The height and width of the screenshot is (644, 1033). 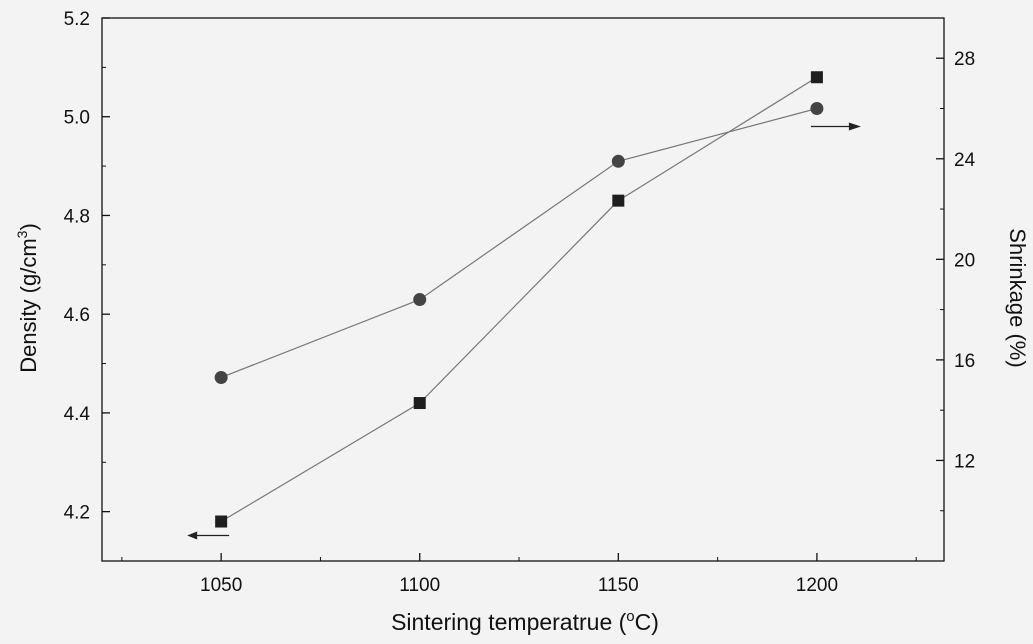 What do you see at coordinates (77, 118) in the screenshot?
I see `y-left-tick-label: 5.0` at bounding box center [77, 118].